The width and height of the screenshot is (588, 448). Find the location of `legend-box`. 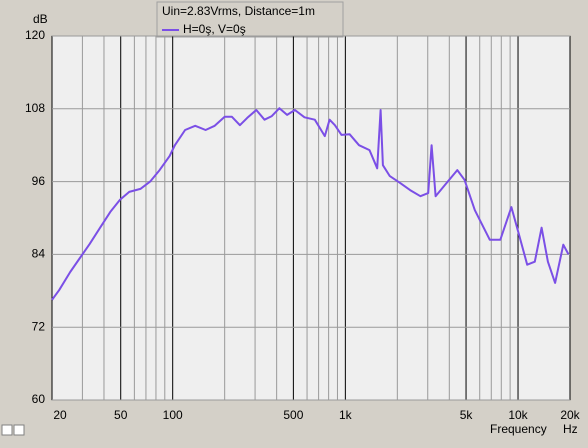

legend-box is located at coordinates (250, 19).